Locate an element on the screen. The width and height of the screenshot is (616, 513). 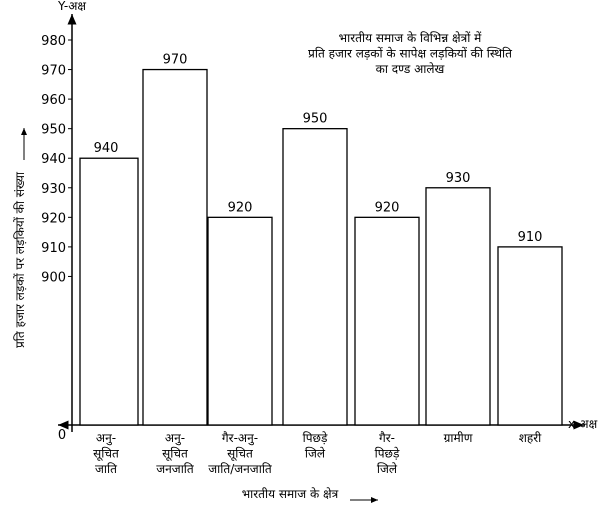
x-axis-name: x-अक्ष is located at coordinates (583, 424).